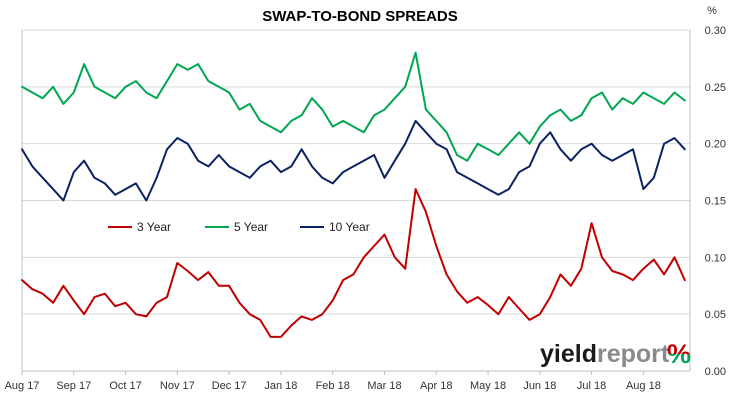 The width and height of the screenshot is (732, 400). What do you see at coordinates (488, 386) in the screenshot?
I see `x-tick-label: May 18` at bounding box center [488, 386].